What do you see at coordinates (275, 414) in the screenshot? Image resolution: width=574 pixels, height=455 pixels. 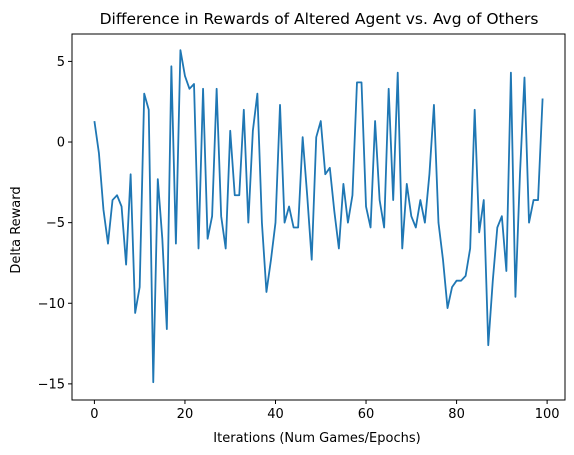 I see `x-tick-label: 40` at bounding box center [275, 414].